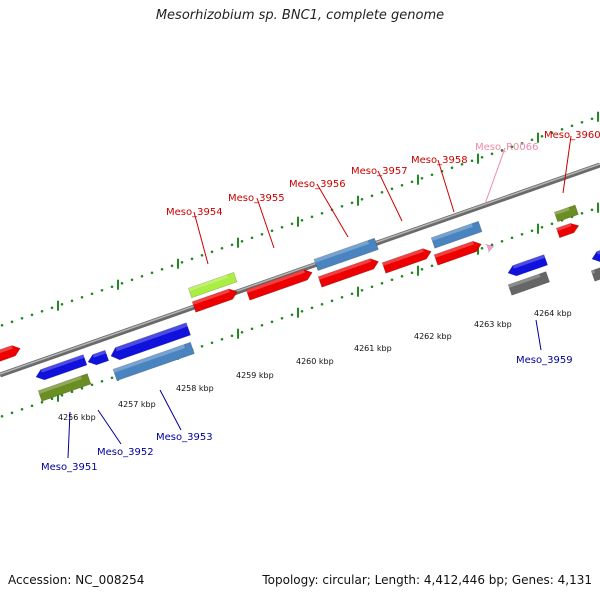  Describe the element at coordinates (69, 467) in the screenshot. I see `gene-label-bottom: Meso_3951` at that location.